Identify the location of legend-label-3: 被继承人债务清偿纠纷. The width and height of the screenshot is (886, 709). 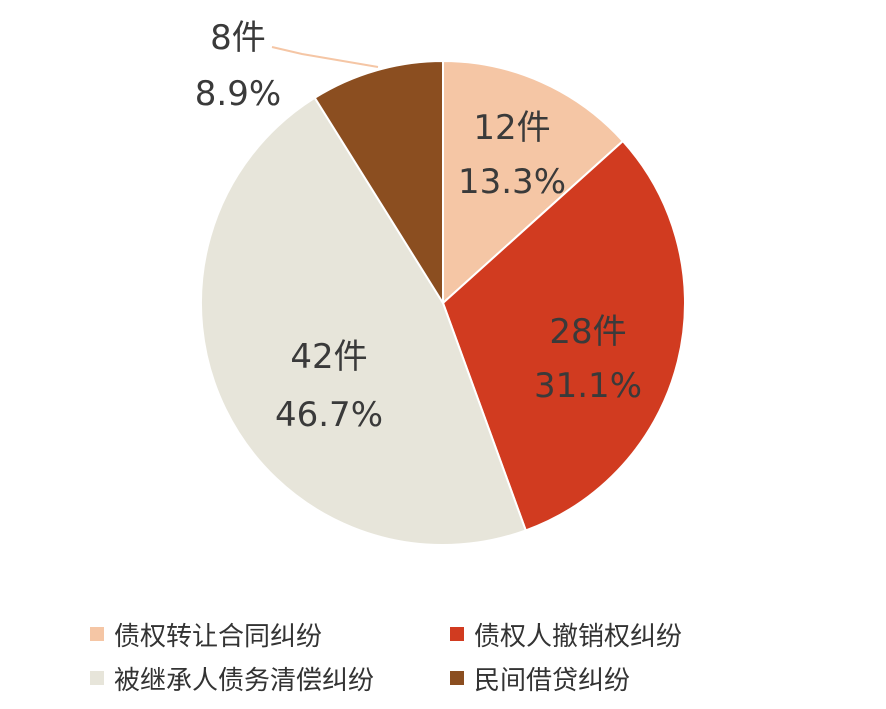
(244, 680).